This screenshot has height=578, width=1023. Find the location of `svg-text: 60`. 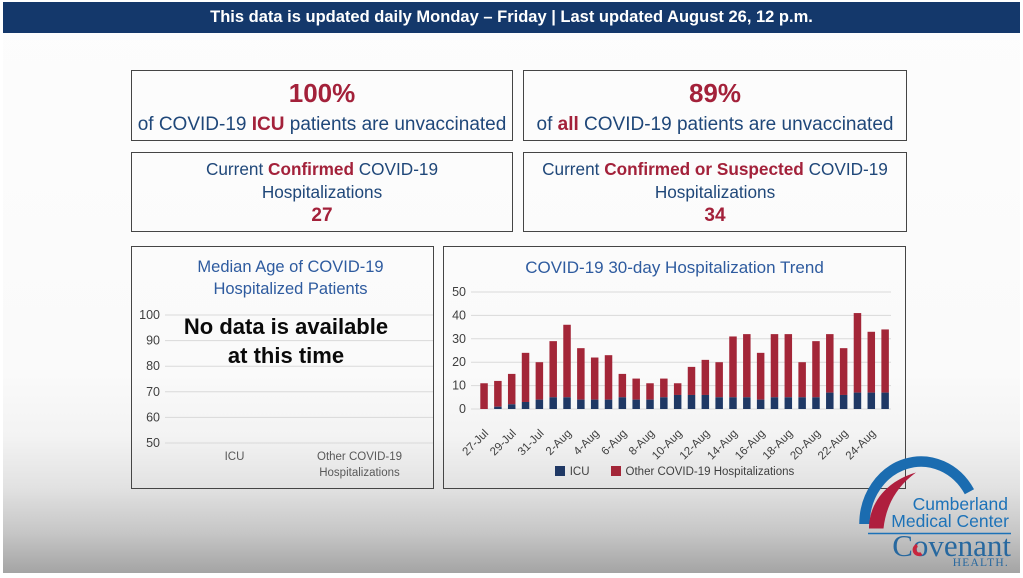

svg-text: 60 is located at coordinates (153, 417).